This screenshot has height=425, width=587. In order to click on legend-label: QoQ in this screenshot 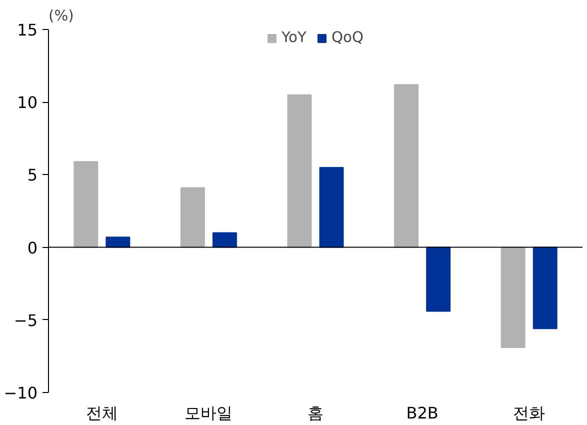, I will do `click(347, 37)`.